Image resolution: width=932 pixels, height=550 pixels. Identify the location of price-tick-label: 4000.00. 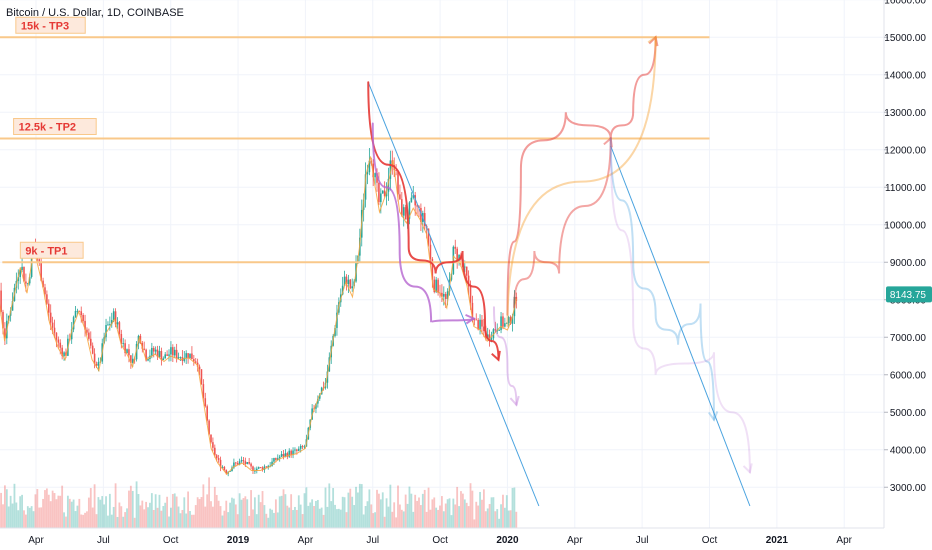
(908, 450).